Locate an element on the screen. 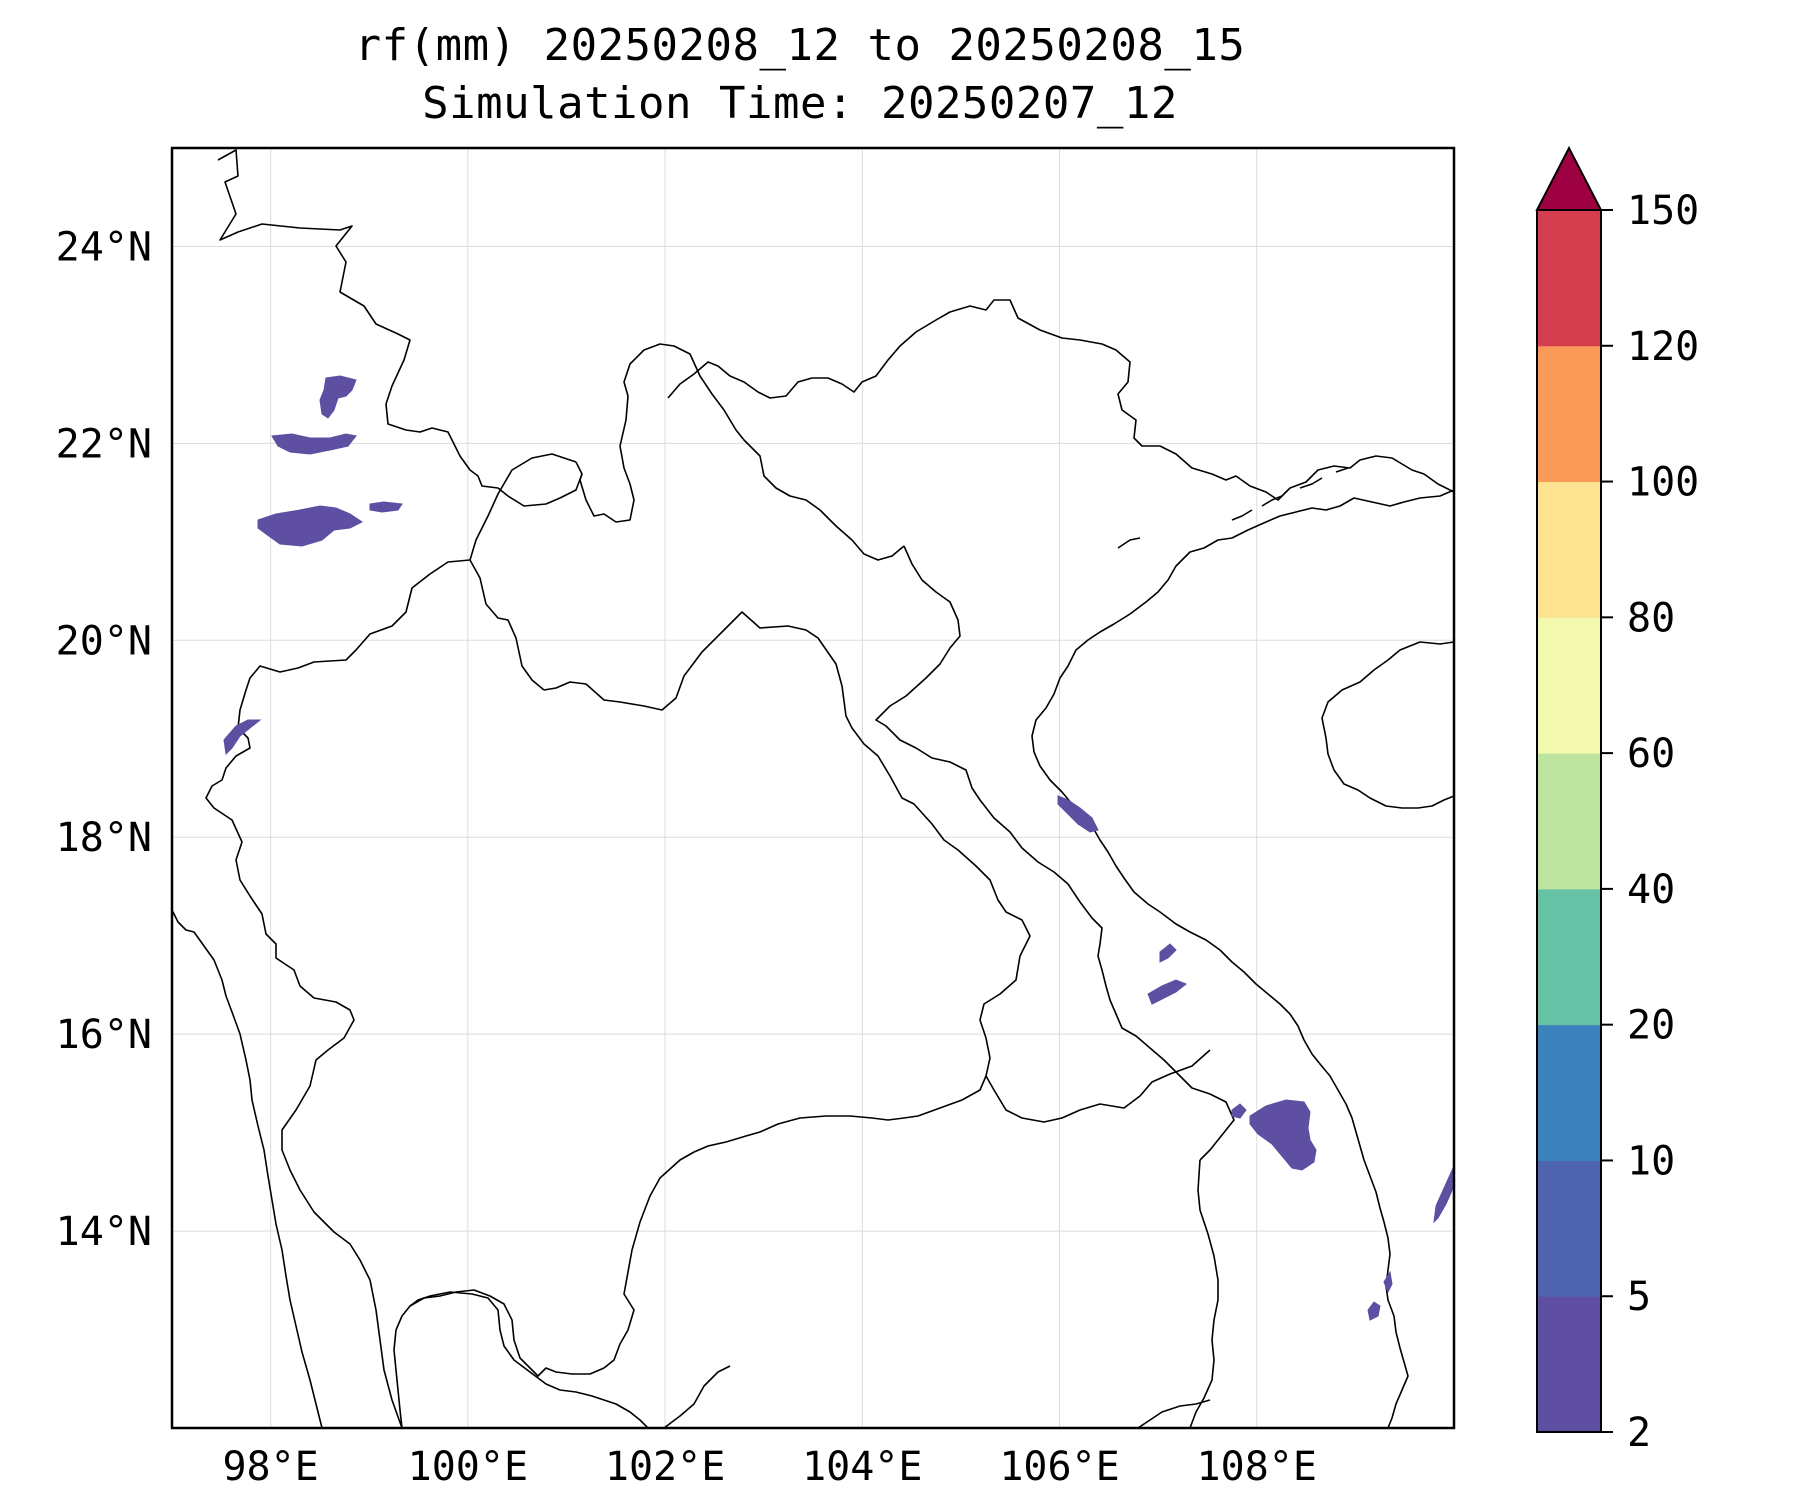  border-cambodia-vietnam is located at coordinates (1098, 1086).